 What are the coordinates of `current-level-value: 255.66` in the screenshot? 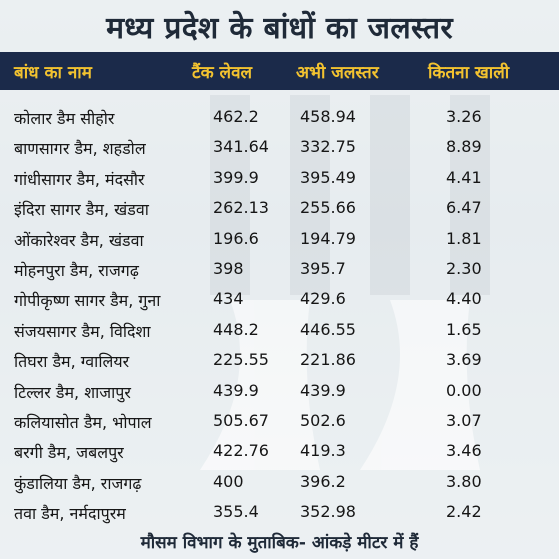 It's located at (328, 208).